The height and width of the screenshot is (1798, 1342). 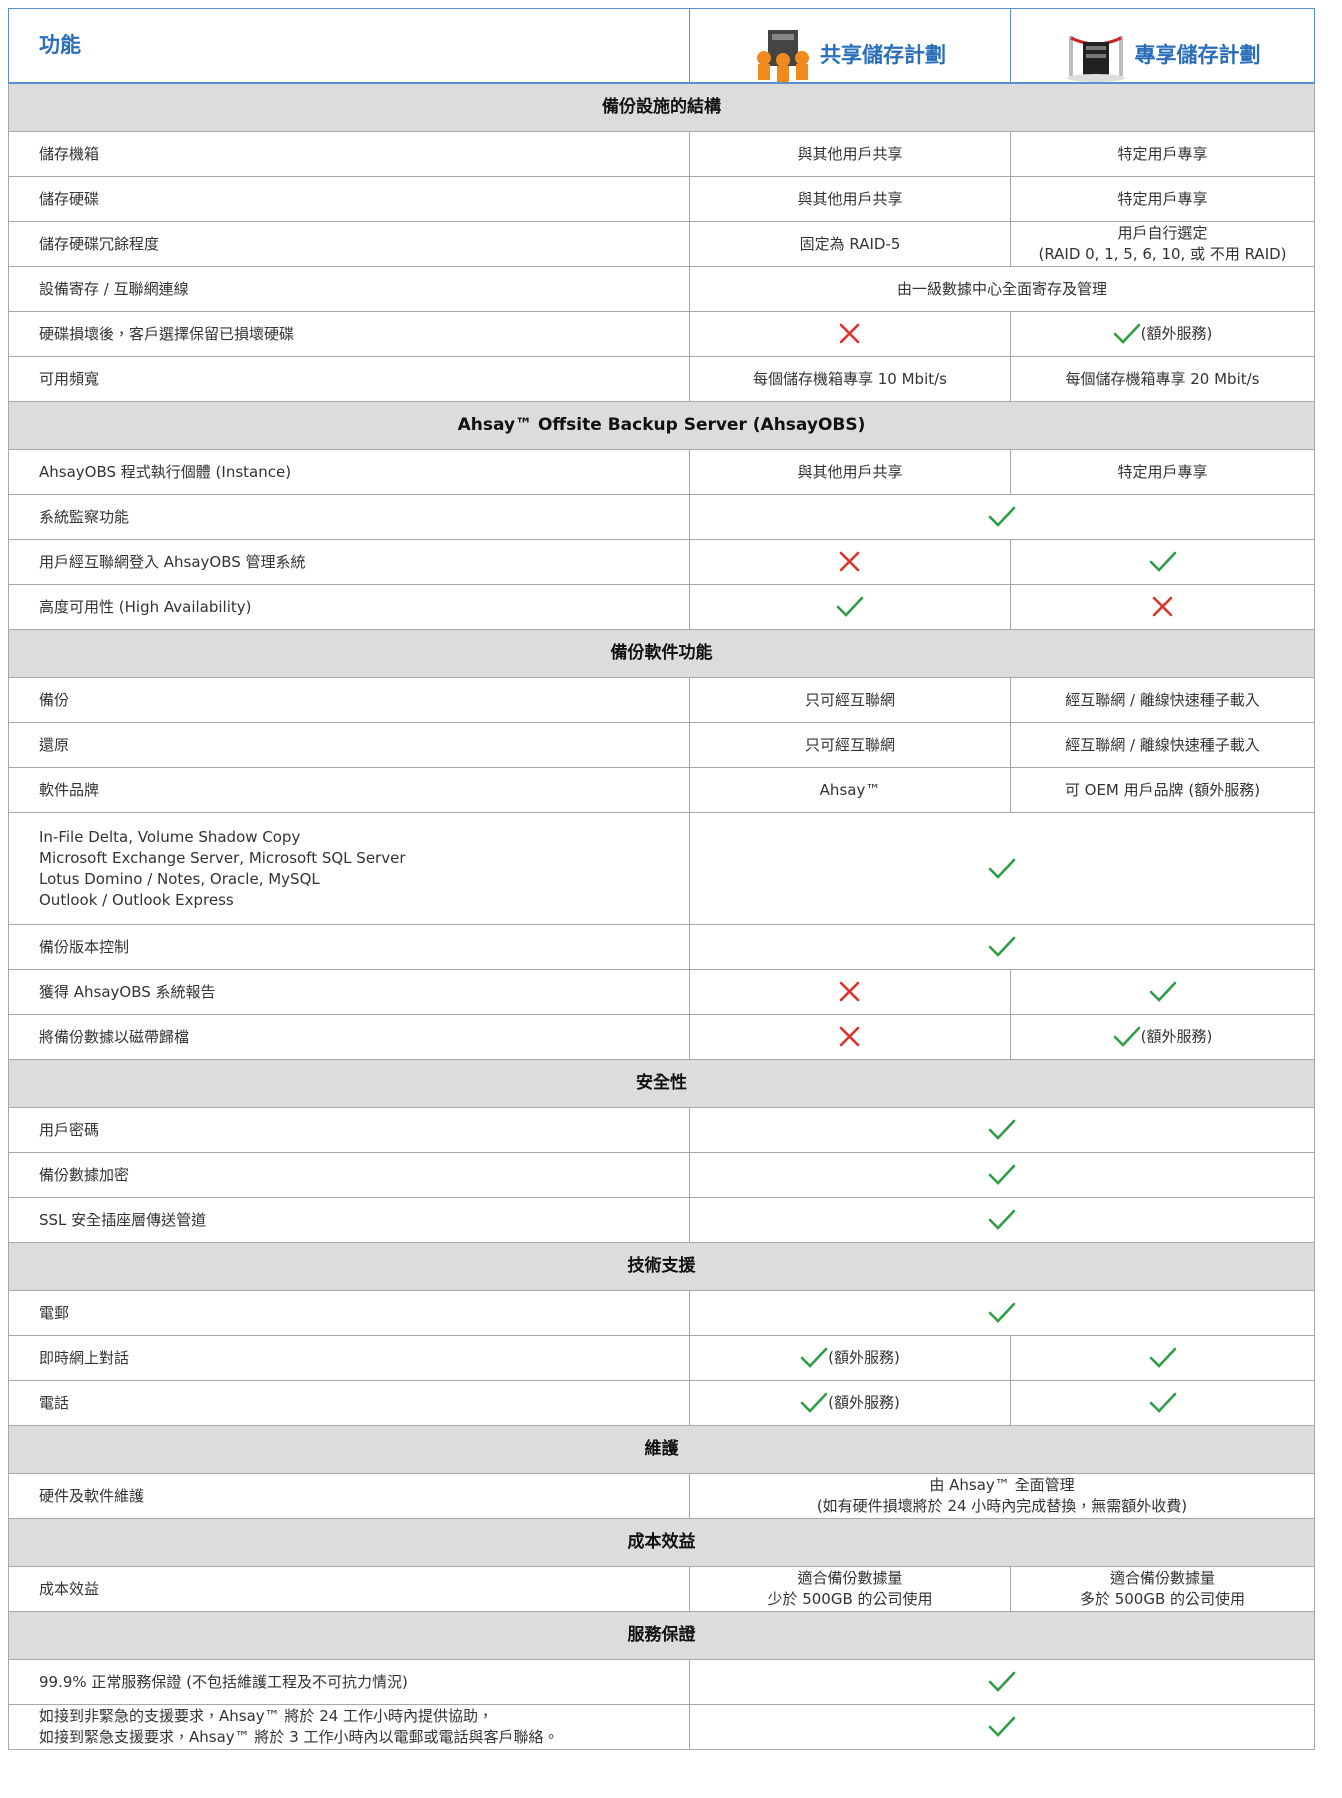 What do you see at coordinates (1162, 1589) in the screenshot?
I see `plan-value: 適合備份數據量 多於 500GB 的公司使用` at bounding box center [1162, 1589].